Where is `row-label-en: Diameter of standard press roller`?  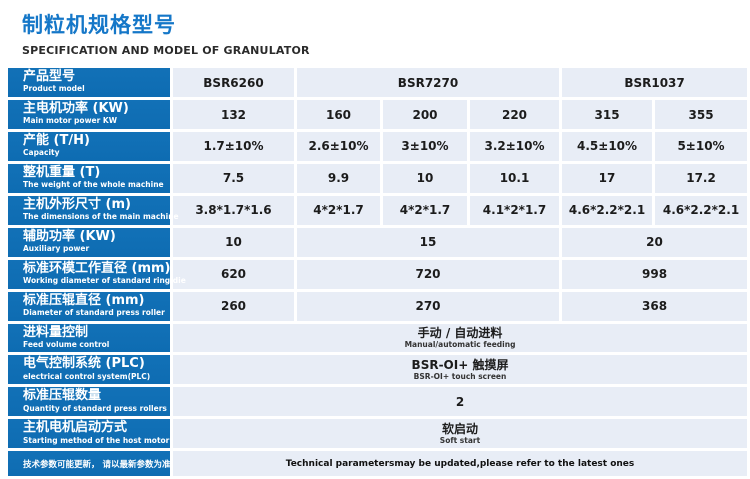 row-label-en: Diameter of standard press roller is located at coordinates (94, 312).